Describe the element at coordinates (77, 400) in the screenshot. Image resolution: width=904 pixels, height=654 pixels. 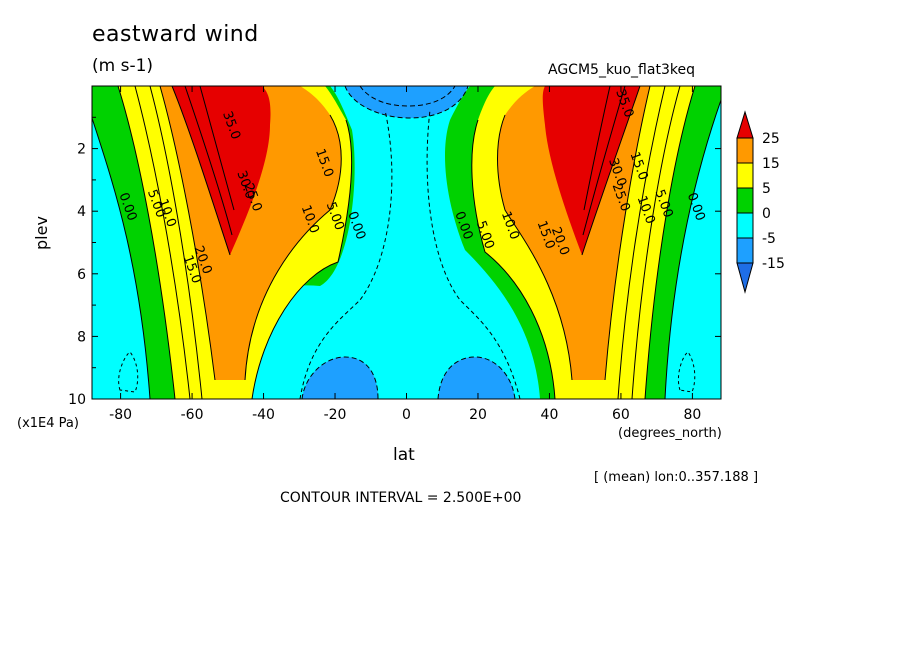
I see `y-tick-label: 10` at that location.